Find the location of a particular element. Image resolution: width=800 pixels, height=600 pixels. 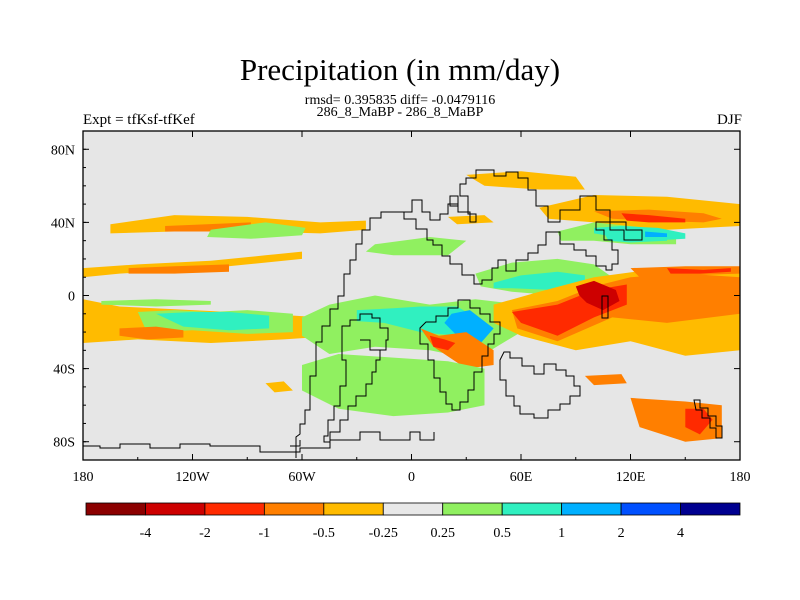

colorbar-label: -2 is located at coordinates (205, 533).